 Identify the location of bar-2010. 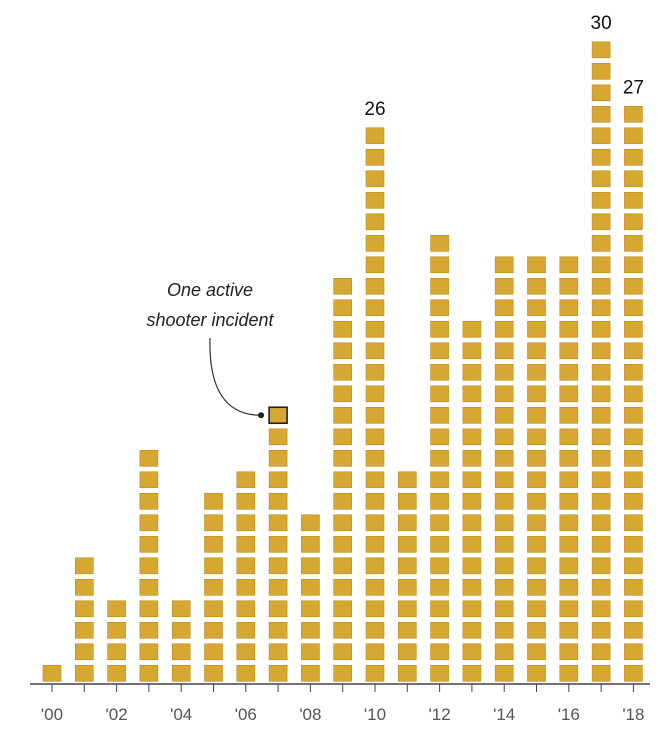
(375, 404).